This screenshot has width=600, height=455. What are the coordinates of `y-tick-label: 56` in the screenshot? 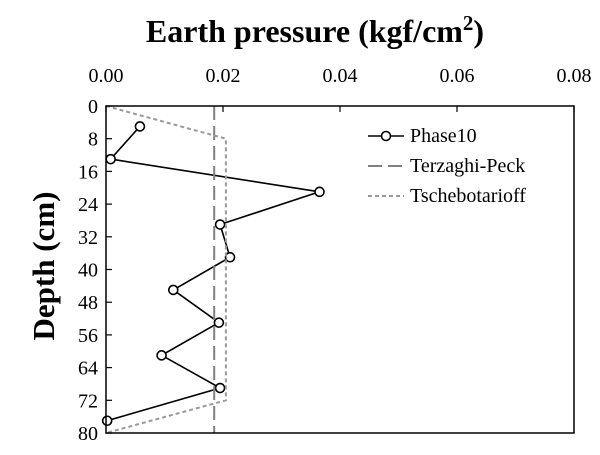 It's located at (88, 336).